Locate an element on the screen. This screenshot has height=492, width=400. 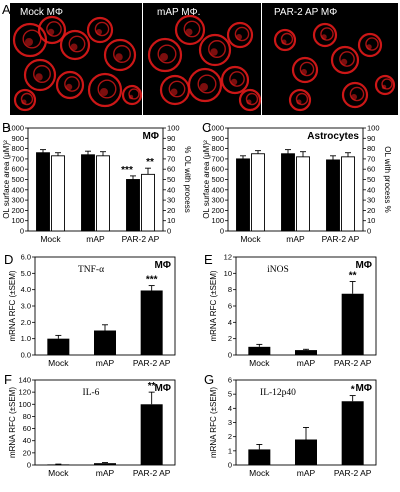
y-tick-label: 5.0 is located at coordinates (26, 273).